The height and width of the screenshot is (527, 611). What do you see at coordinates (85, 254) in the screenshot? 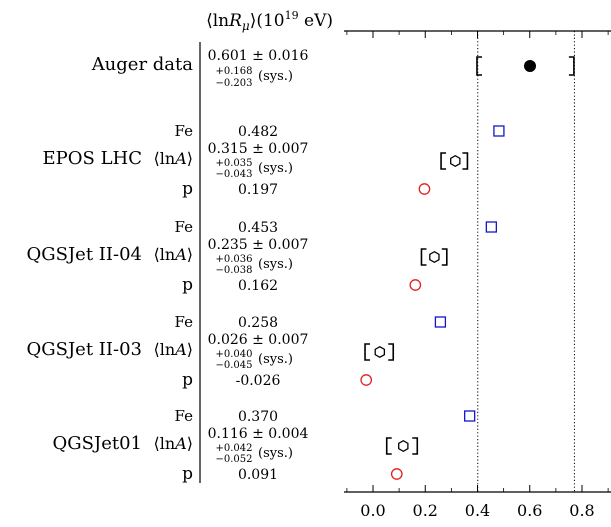
I see `model-name: QGSJet II-04` at bounding box center [85, 254].